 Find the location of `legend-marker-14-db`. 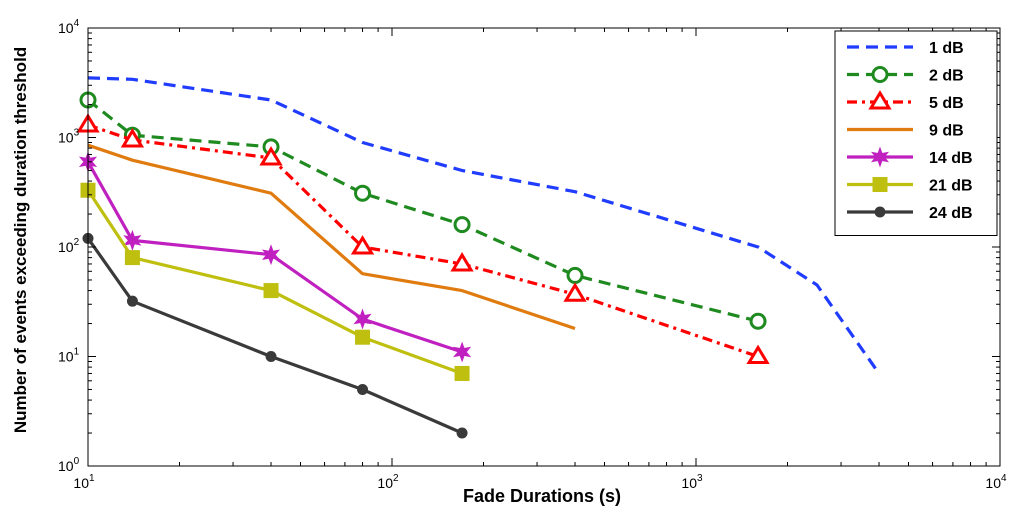

legend-marker-14-db is located at coordinates (880, 157).